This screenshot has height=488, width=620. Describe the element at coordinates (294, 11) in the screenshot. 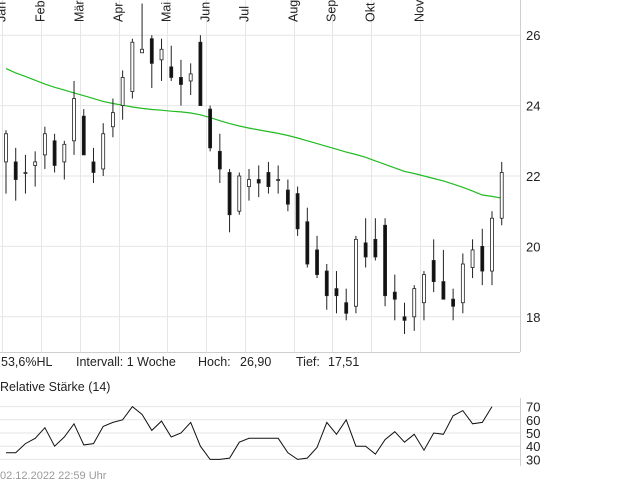

I see `x-tick-label: Aug` at that location.